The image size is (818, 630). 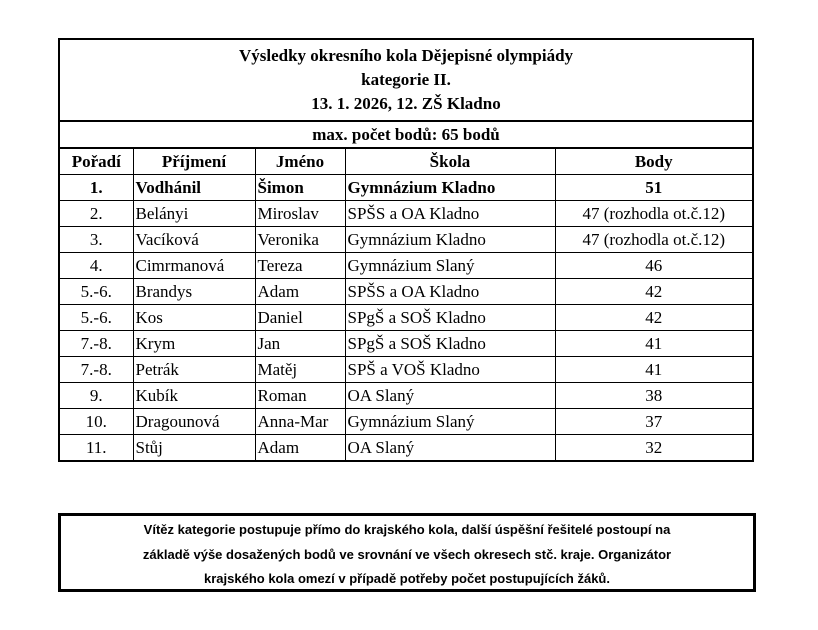 What do you see at coordinates (653, 187) in the screenshot?
I see `cell-points: 51` at bounding box center [653, 187].